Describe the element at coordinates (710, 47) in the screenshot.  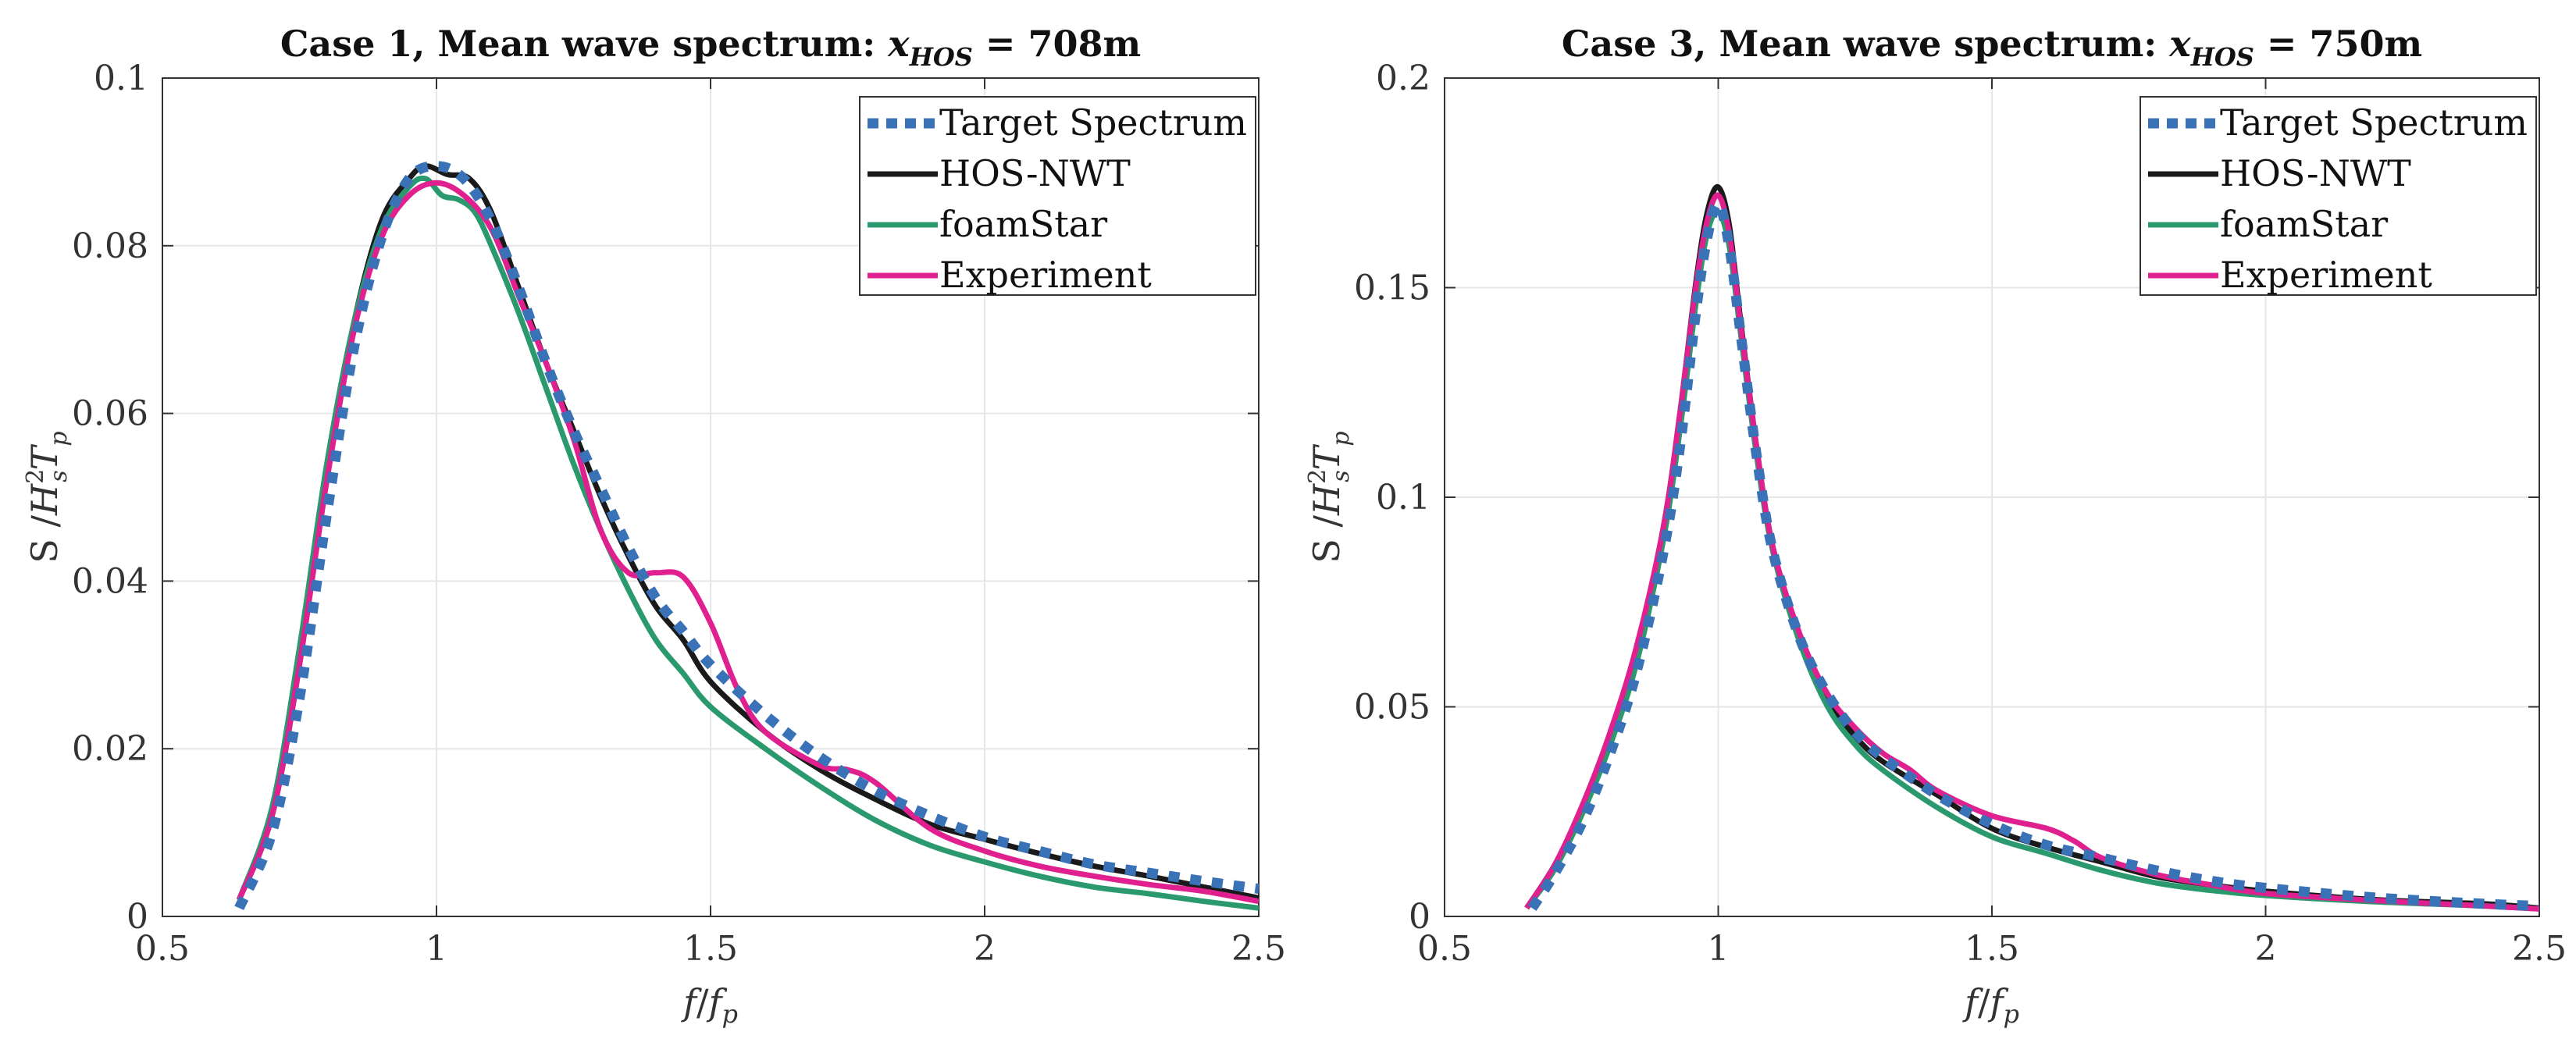
I see `chart-title: Case 1, Mean wave spectrum: xHOS = 708m` at that location.